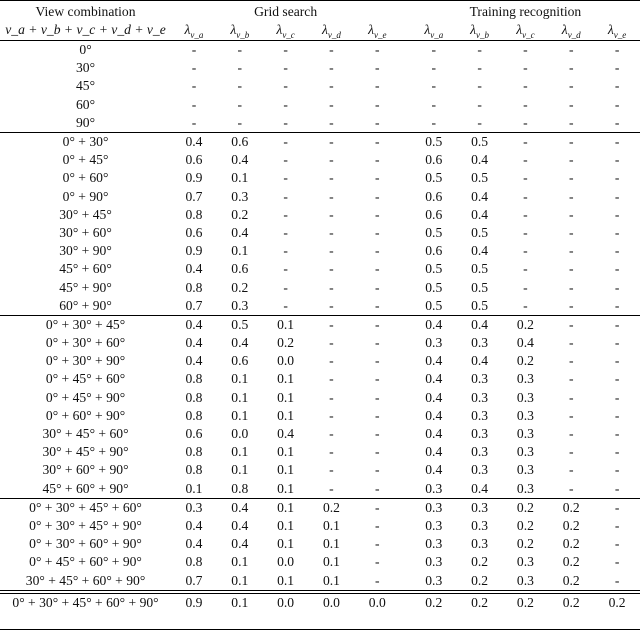  I want to click on table-row: 45° - - - - - - - - - -, so click(320, 86).